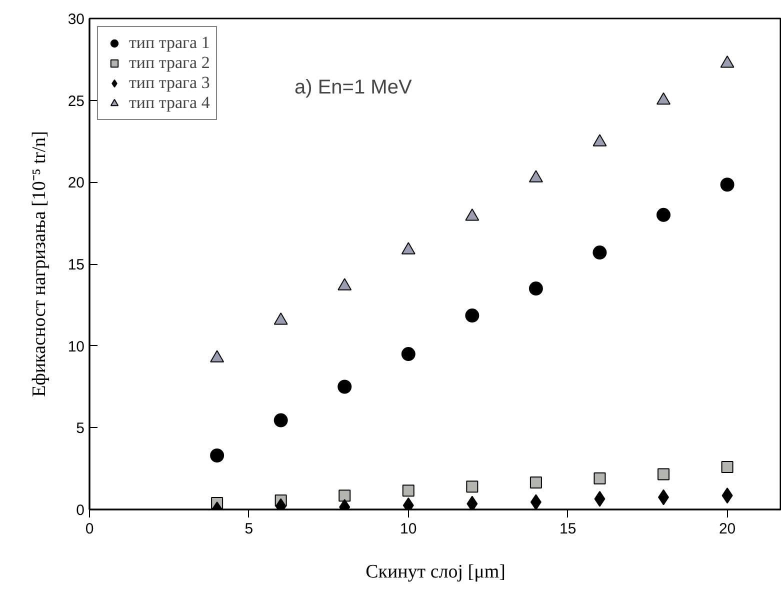 This screenshot has height=599, width=781. What do you see at coordinates (727, 529) in the screenshot?
I see `x-tick-label: 20` at bounding box center [727, 529].